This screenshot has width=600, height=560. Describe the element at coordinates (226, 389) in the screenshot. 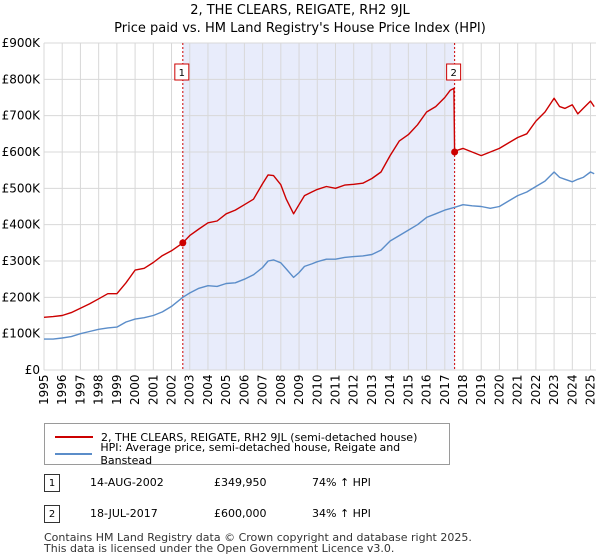

I see `x-tick-label: 2005` at that location.